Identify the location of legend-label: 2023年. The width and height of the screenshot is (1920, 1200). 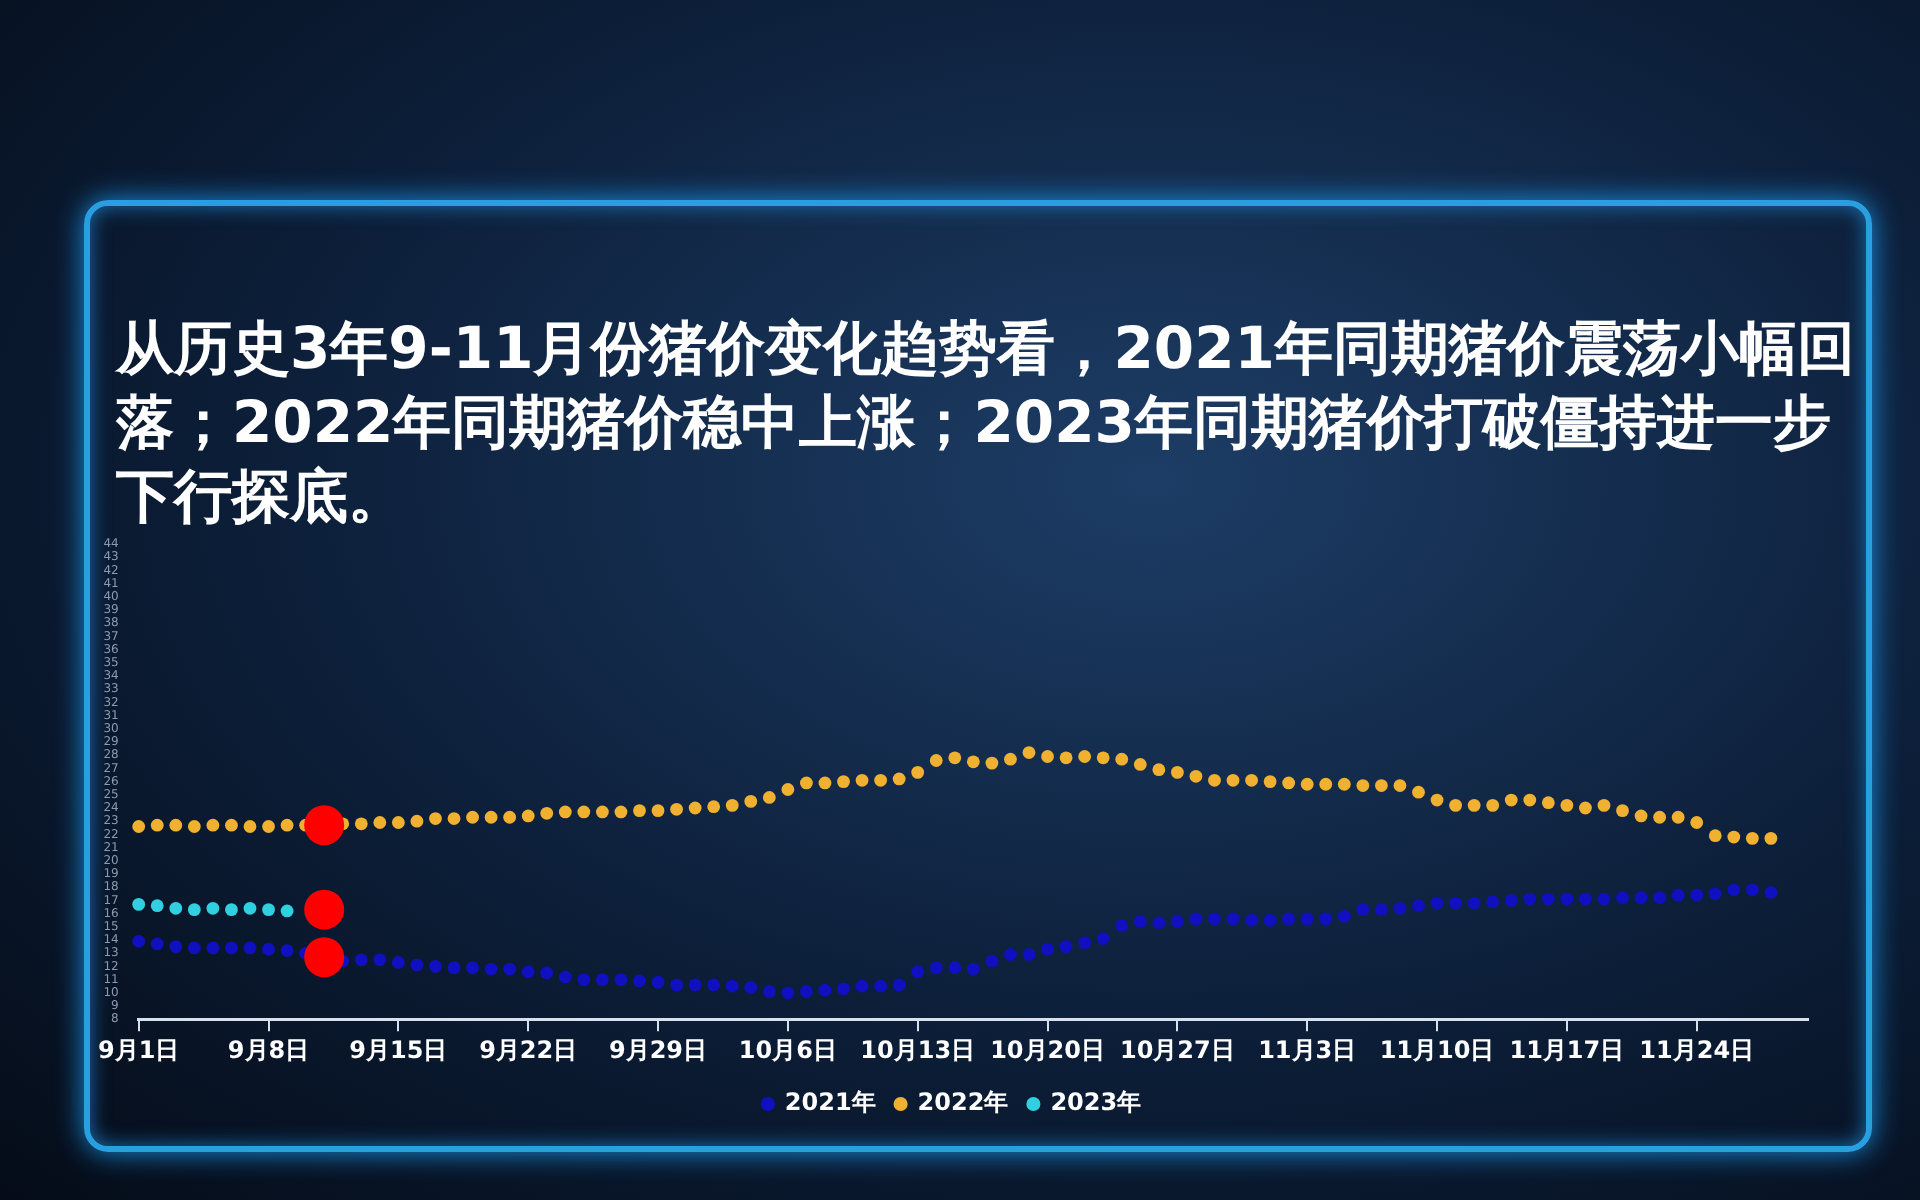
(1096, 1102).